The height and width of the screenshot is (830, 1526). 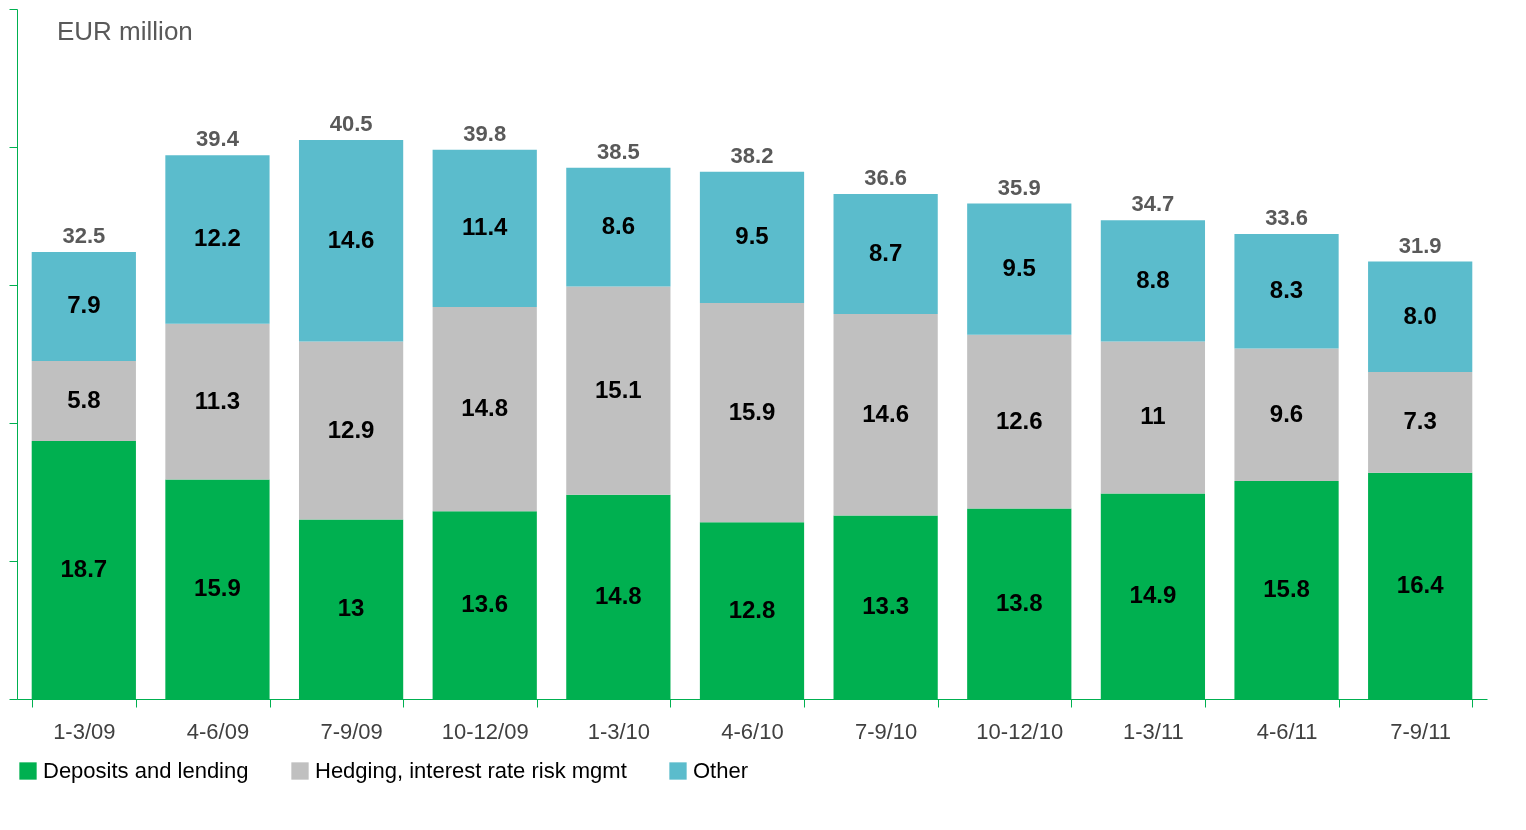 What do you see at coordinates (721, 770) in the screenshot?
I see `legend-label: Other` at bounding box center [721, 770].